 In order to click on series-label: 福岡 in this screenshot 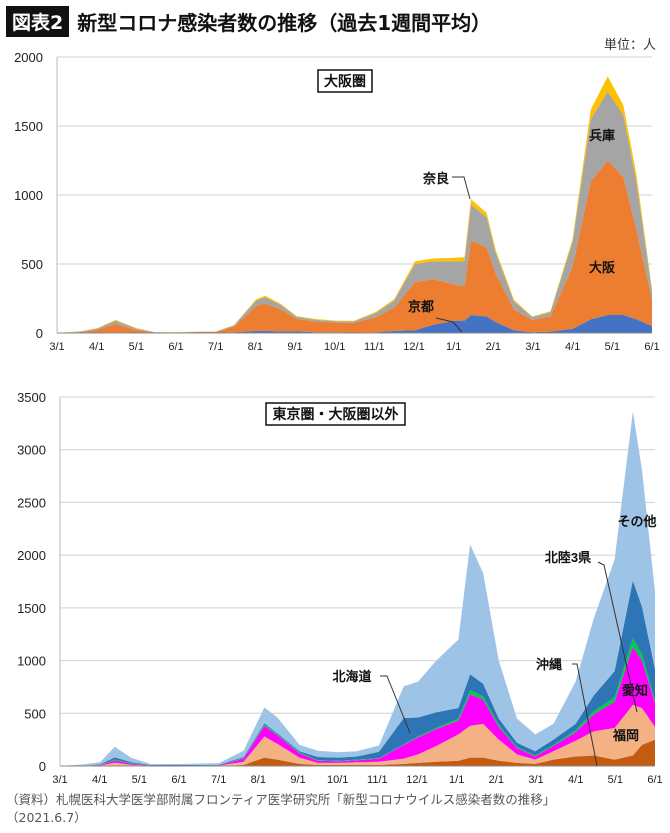, I will do `click(625, 735)`.